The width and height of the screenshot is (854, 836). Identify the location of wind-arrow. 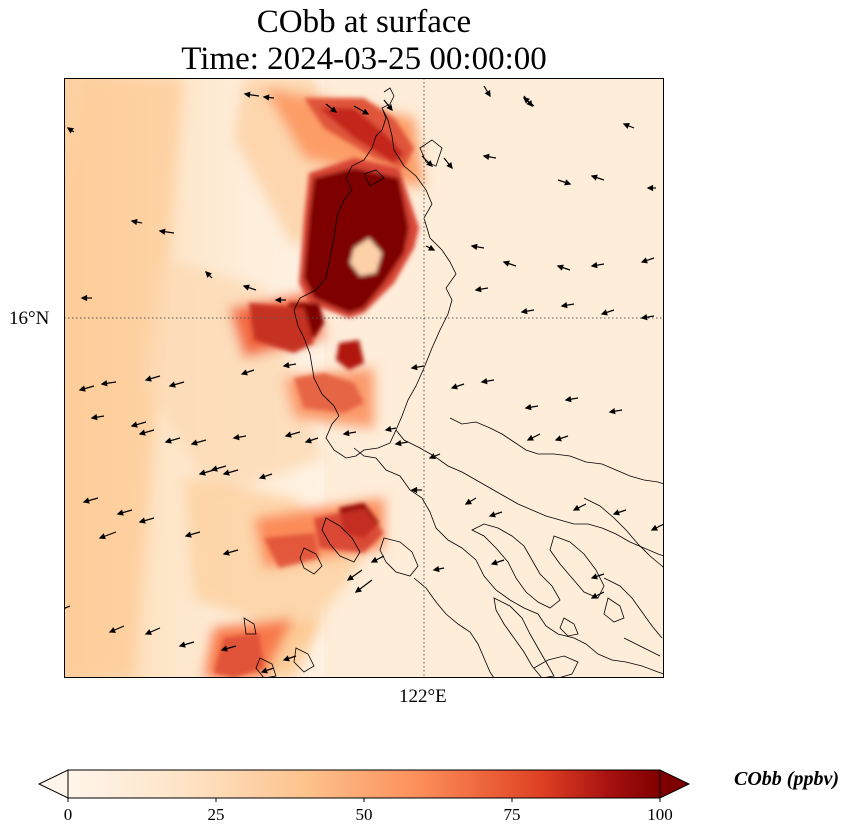
(67, 607).